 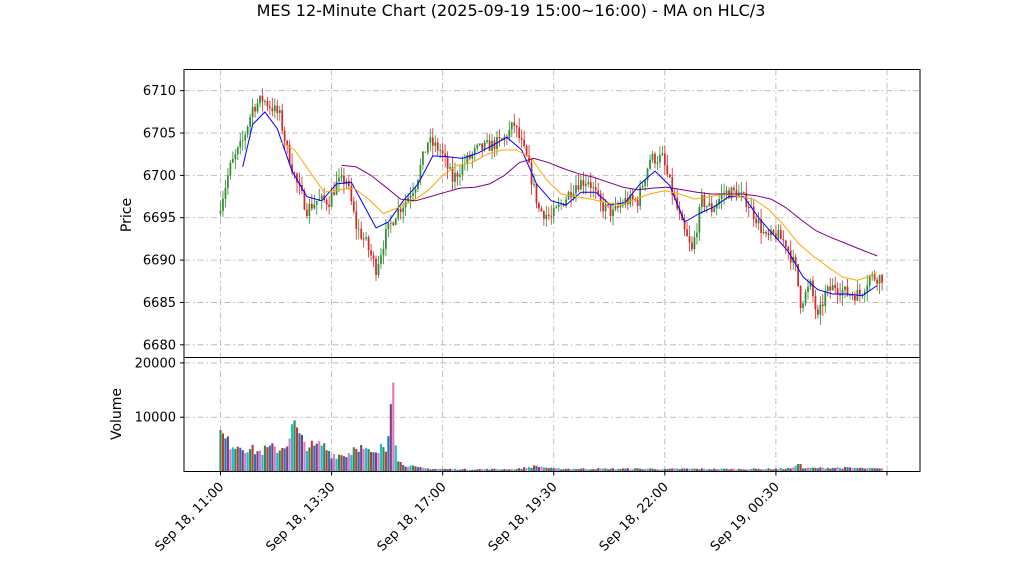 I want to click on price-tick-label: 6710, so click(x=159, y=91).